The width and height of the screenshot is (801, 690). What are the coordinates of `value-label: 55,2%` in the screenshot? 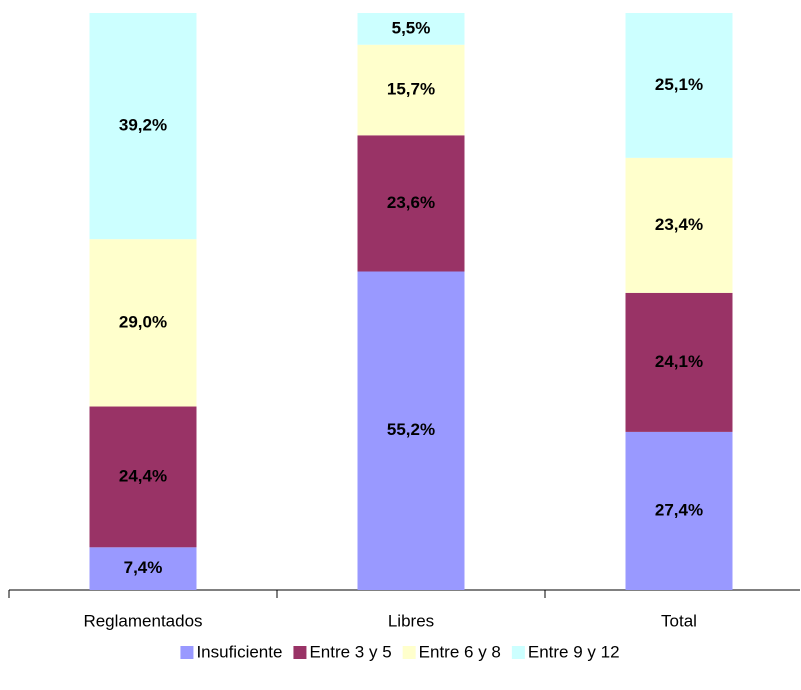 It's located at (411, 429).